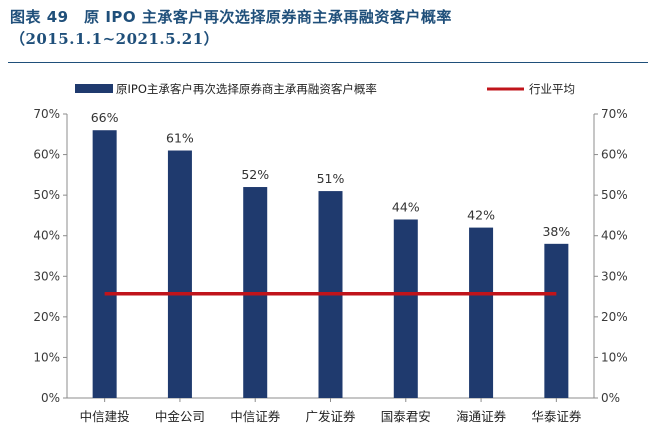  Describe the element at coordinates (556, 416) in the screenshot. I see `category-label: 华泰证券` at that location.